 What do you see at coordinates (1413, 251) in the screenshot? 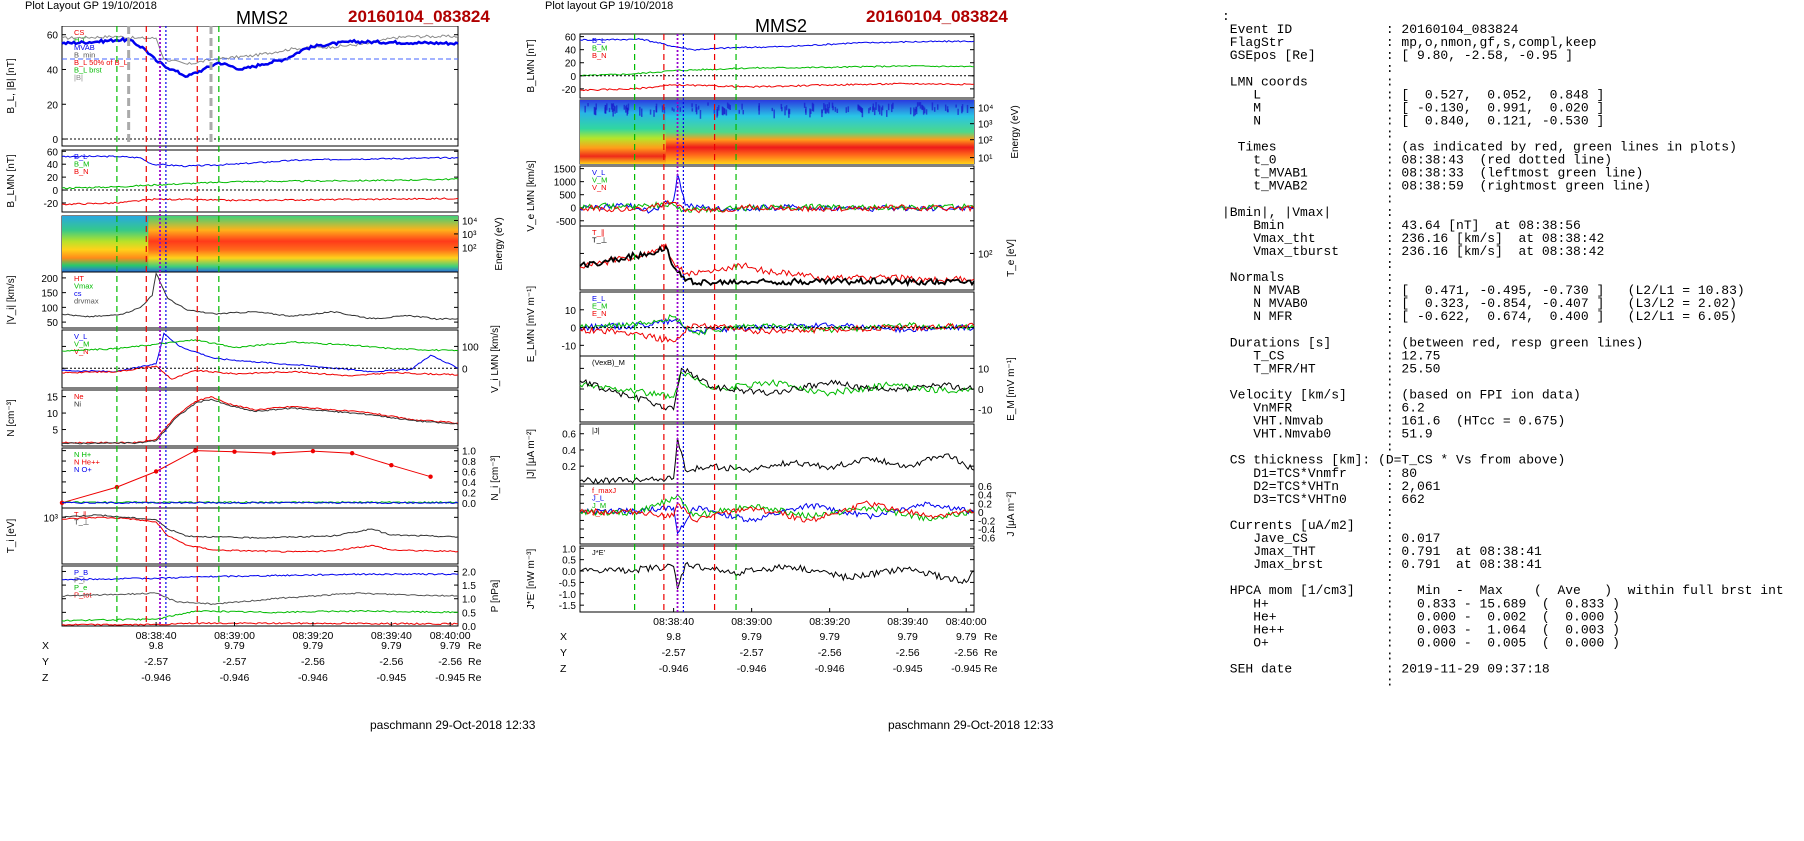
I see `info-line: Vmax_tburst : 236.16 [km/s] at 08:38:42` at bounding box center [1413, 251].